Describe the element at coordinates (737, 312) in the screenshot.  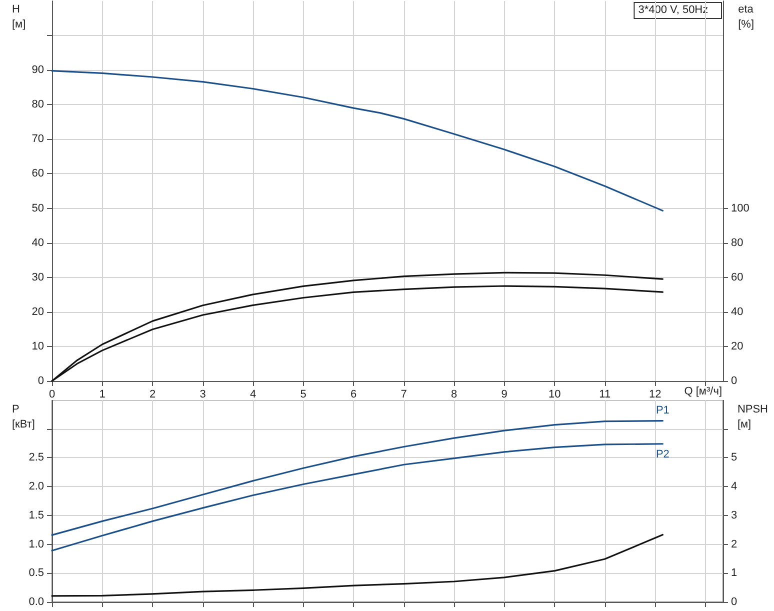
I see `y2-tick-label: 40` at that location.